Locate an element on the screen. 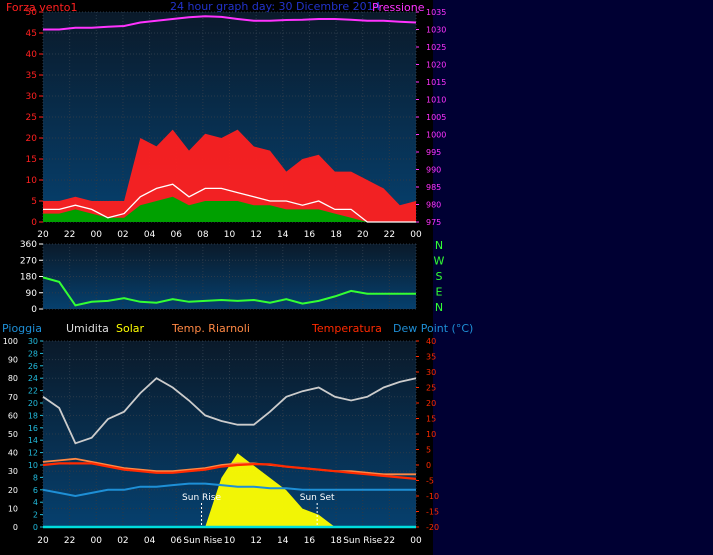 This screenshot has width=713, height=555. humidity-tick-label: 10 is located at coordinates (33, 465).